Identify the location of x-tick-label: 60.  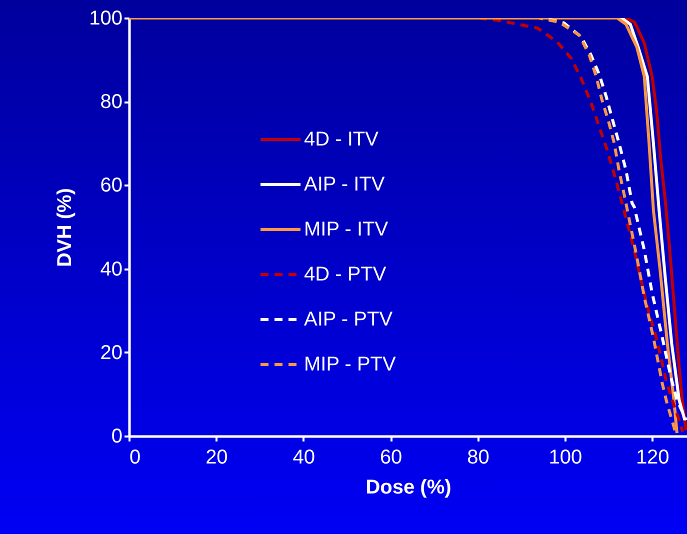
(391, 457).